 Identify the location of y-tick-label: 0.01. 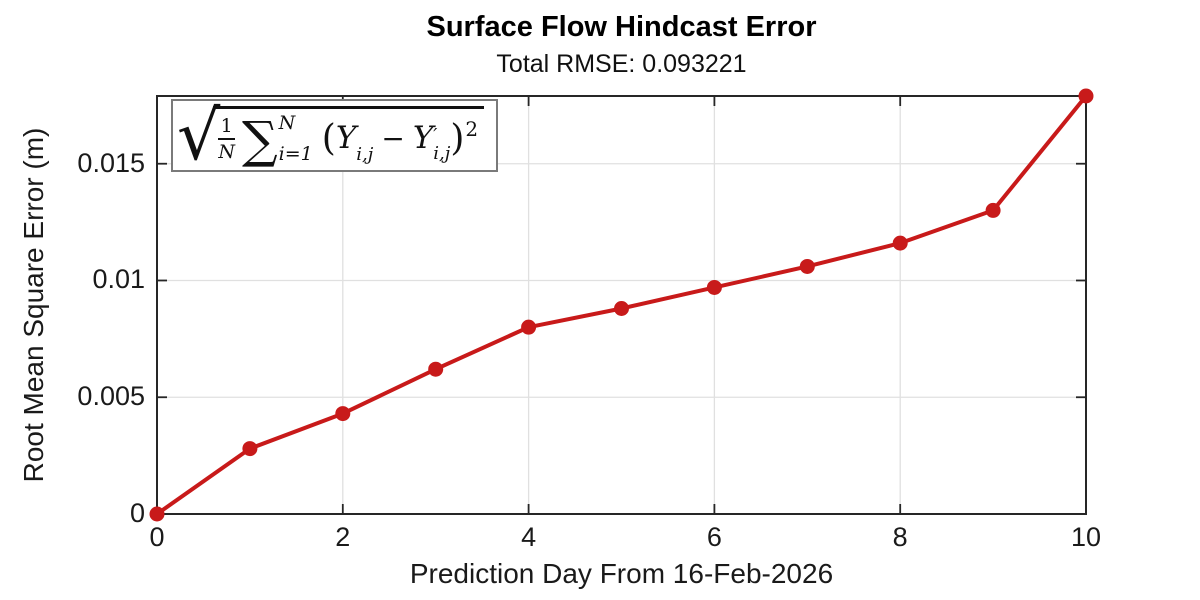
(118, 279).